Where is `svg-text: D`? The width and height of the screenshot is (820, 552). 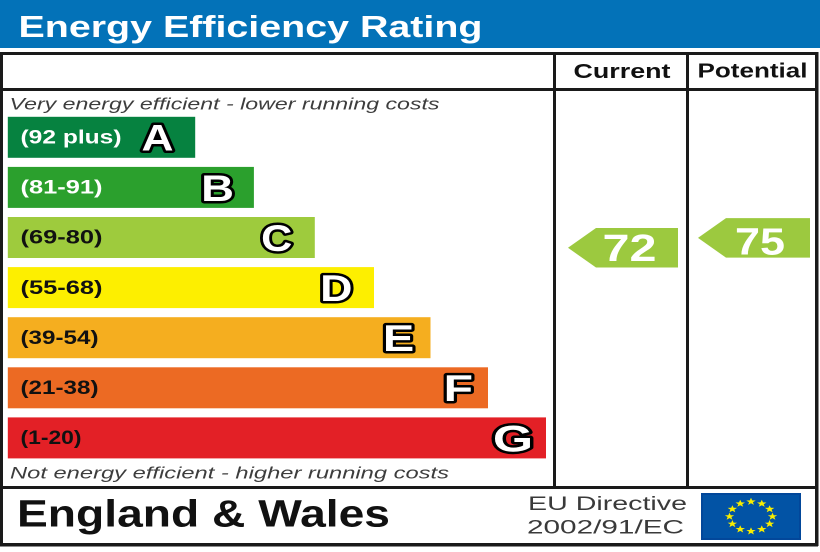 svg-text: D is located at coordinates (336, 288).